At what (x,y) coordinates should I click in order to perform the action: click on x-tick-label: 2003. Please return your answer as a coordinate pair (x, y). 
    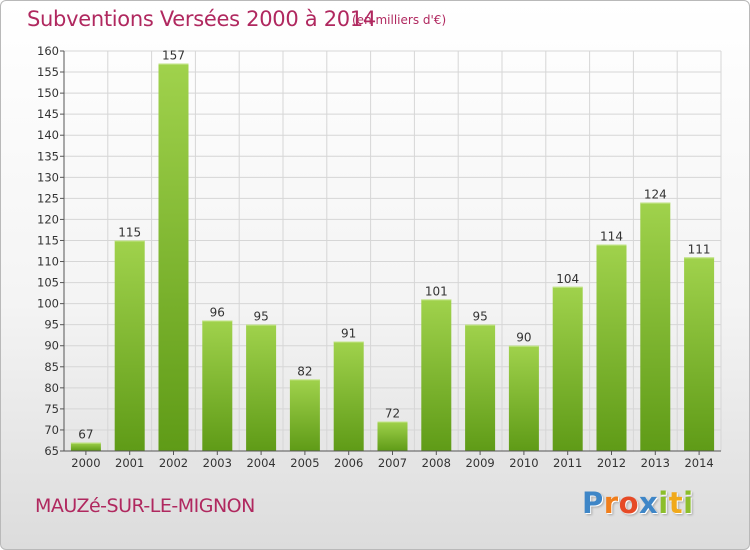
    Looking at the image, I should click on (217, 463).